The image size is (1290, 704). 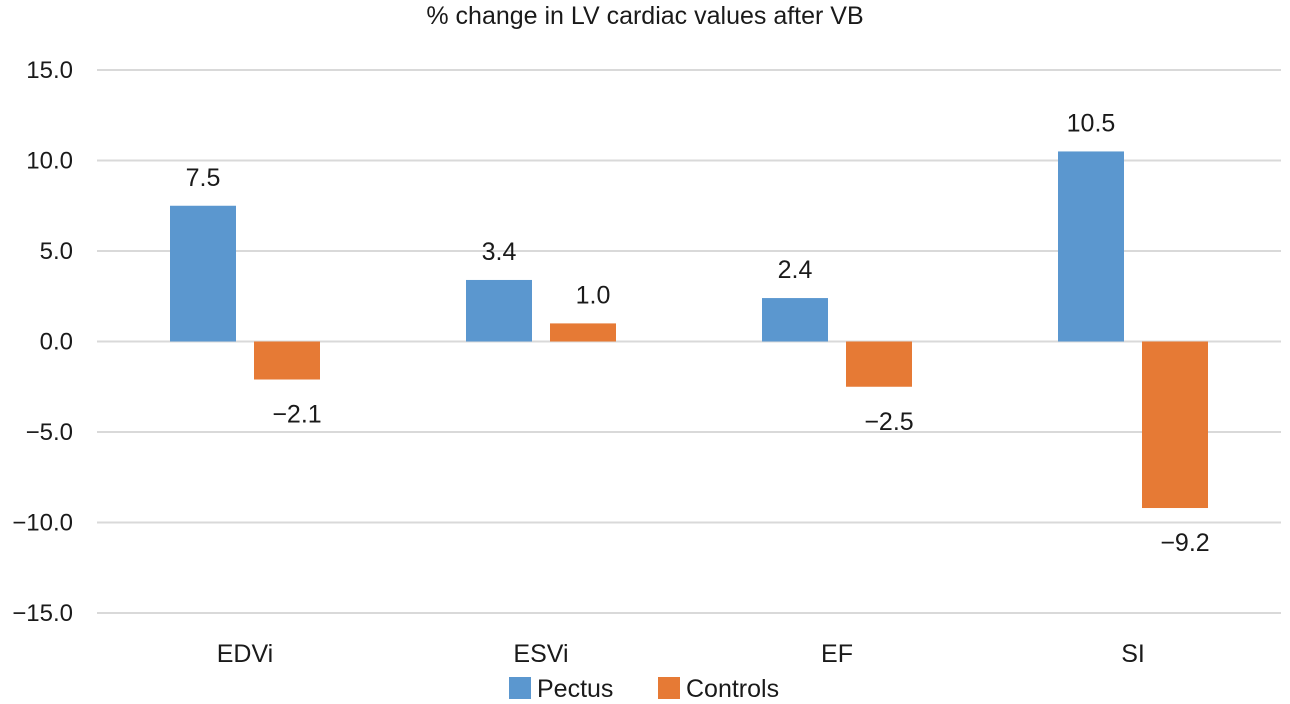 What do you see at coordinates (795, 320) in the screenshot?
I see `bar-pectus-ef` at bounding box center [795, 320].